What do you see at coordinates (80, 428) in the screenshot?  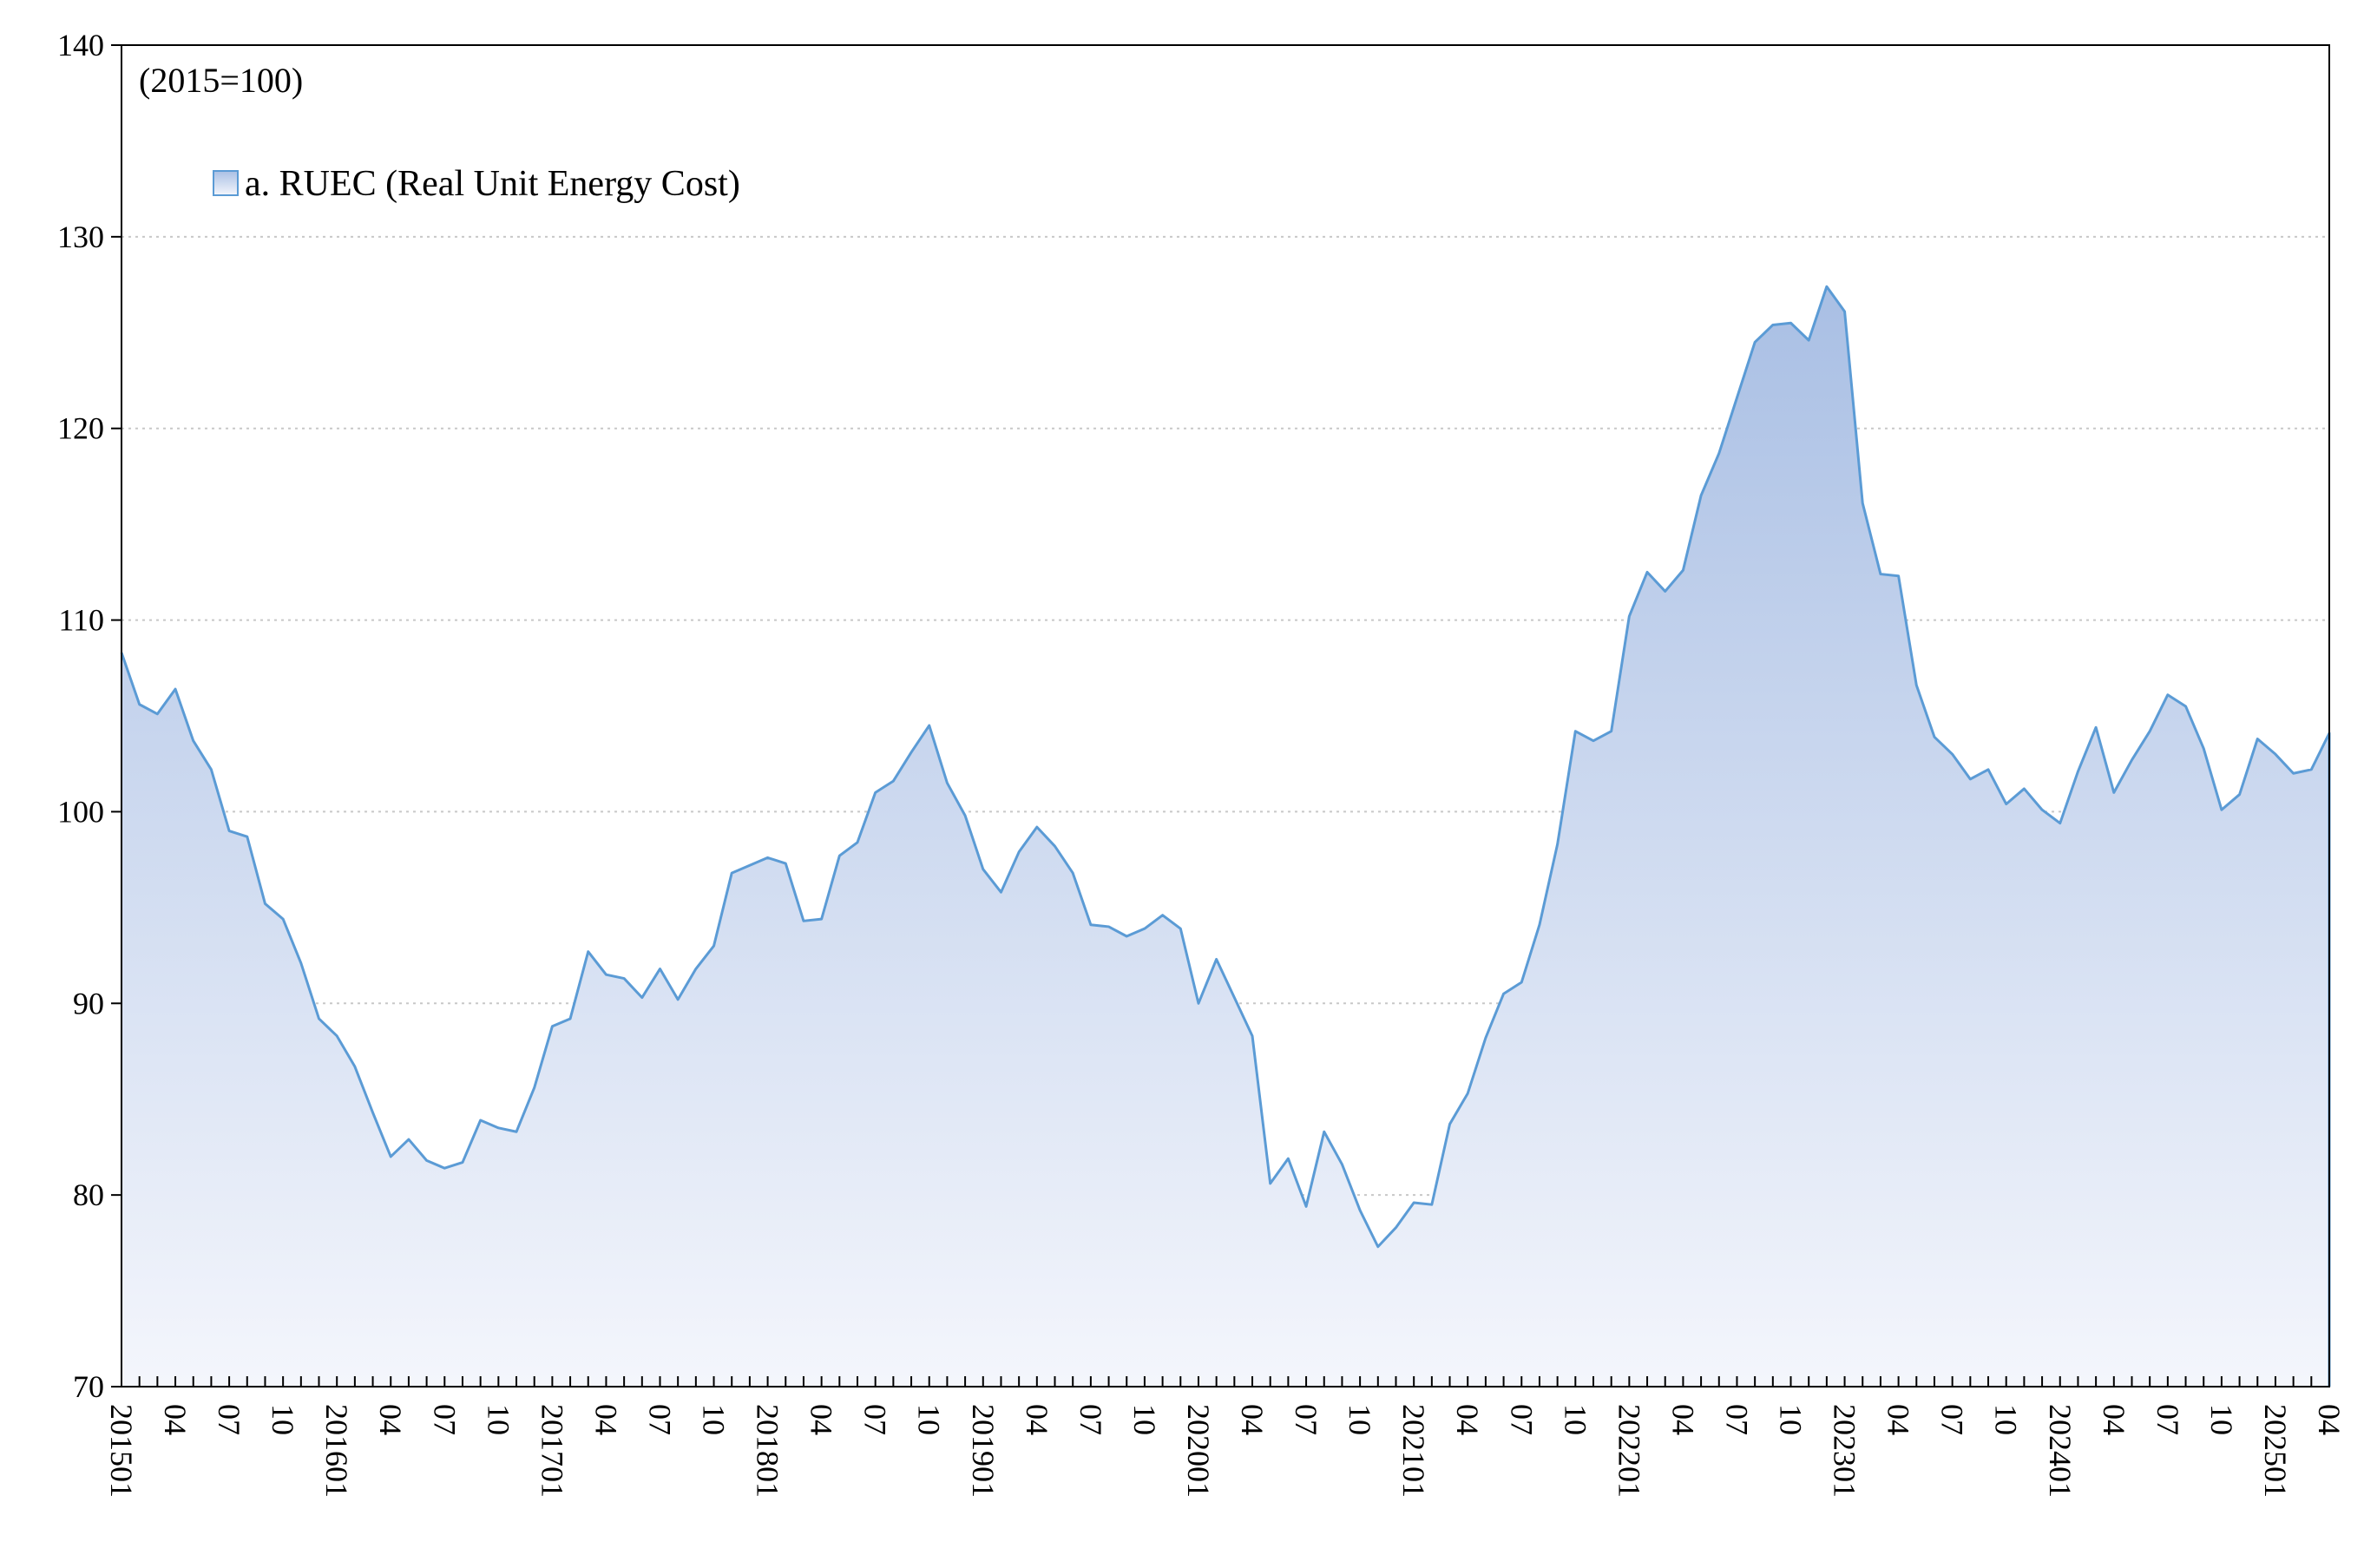 I see `y-tick-label: 120` at bounding box center [80, 428].